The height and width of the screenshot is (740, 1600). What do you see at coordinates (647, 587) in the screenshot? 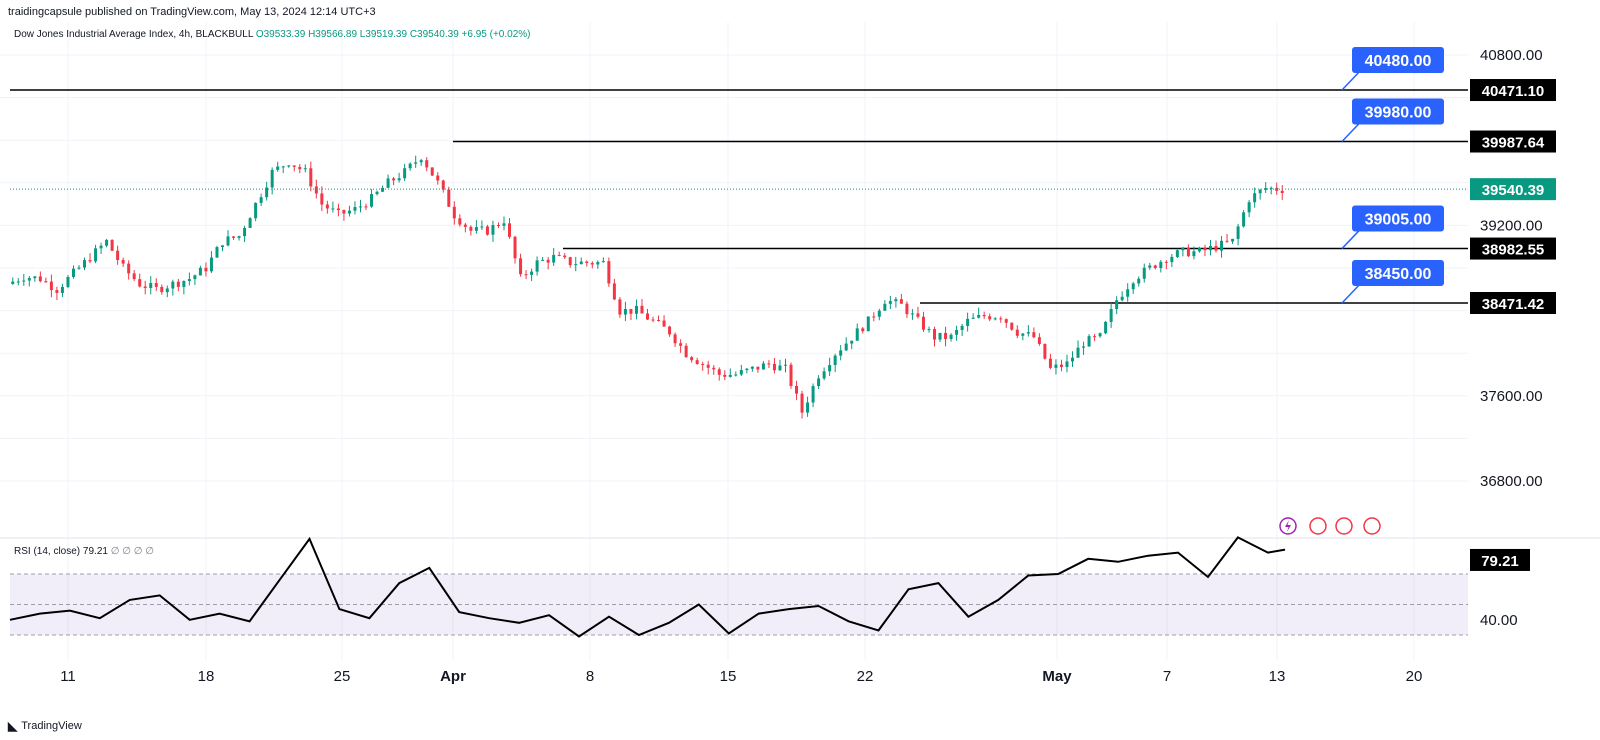
I see `rsi-line` at bounding box center [647, 587].